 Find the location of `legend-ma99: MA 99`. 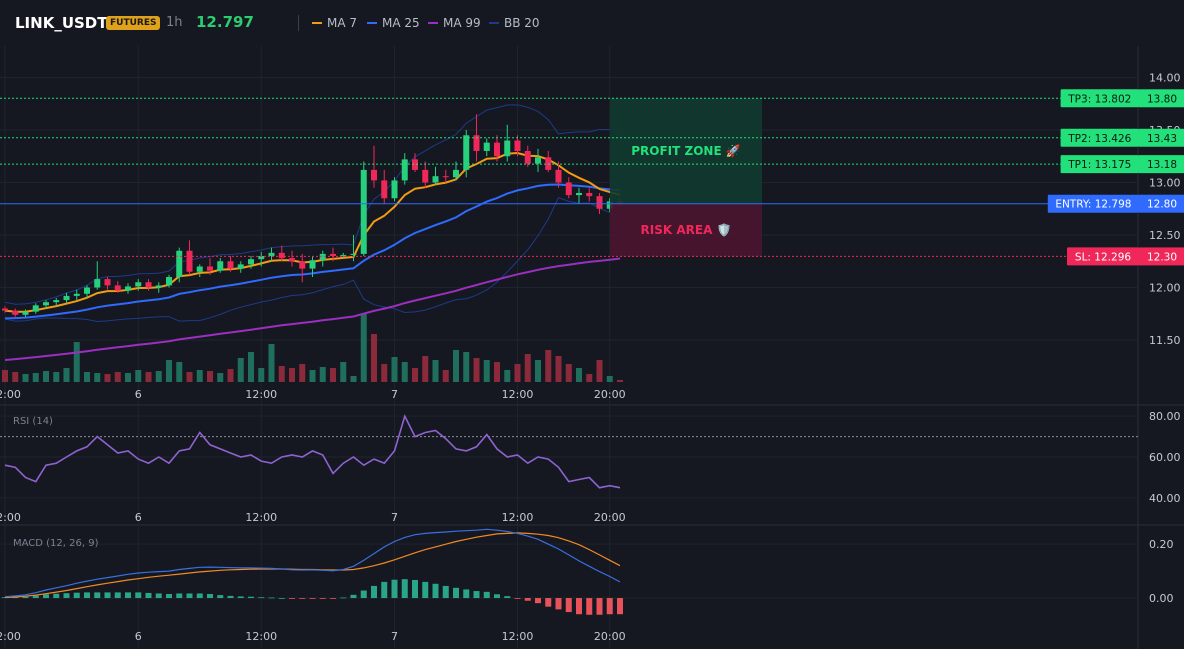

legend-ma99: MA 99 is located at coordinates (454, 23).